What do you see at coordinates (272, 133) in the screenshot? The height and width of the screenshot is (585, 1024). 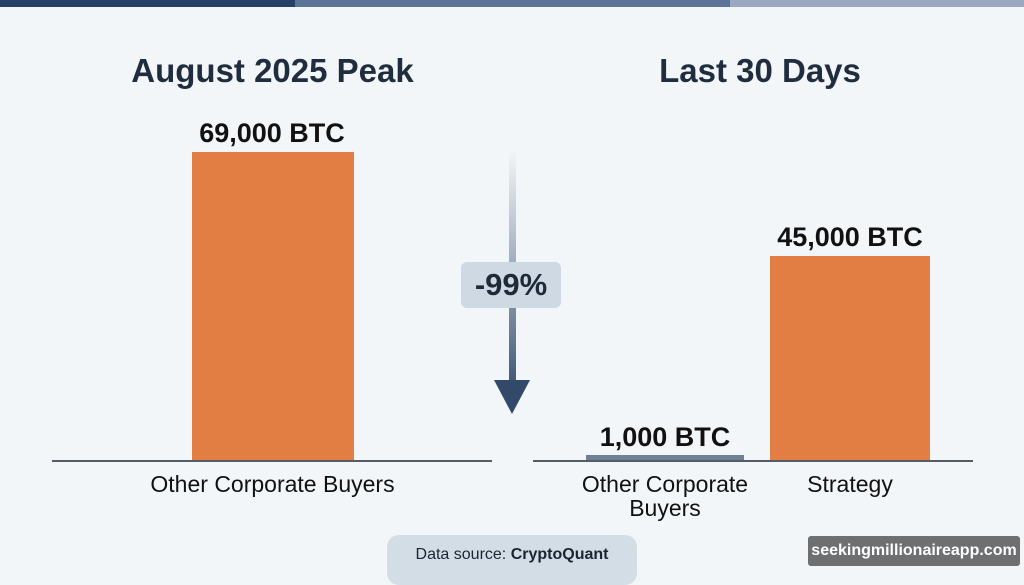 I see `bar-value-label: 69,000 BTC` at bounding box center [272, 133].